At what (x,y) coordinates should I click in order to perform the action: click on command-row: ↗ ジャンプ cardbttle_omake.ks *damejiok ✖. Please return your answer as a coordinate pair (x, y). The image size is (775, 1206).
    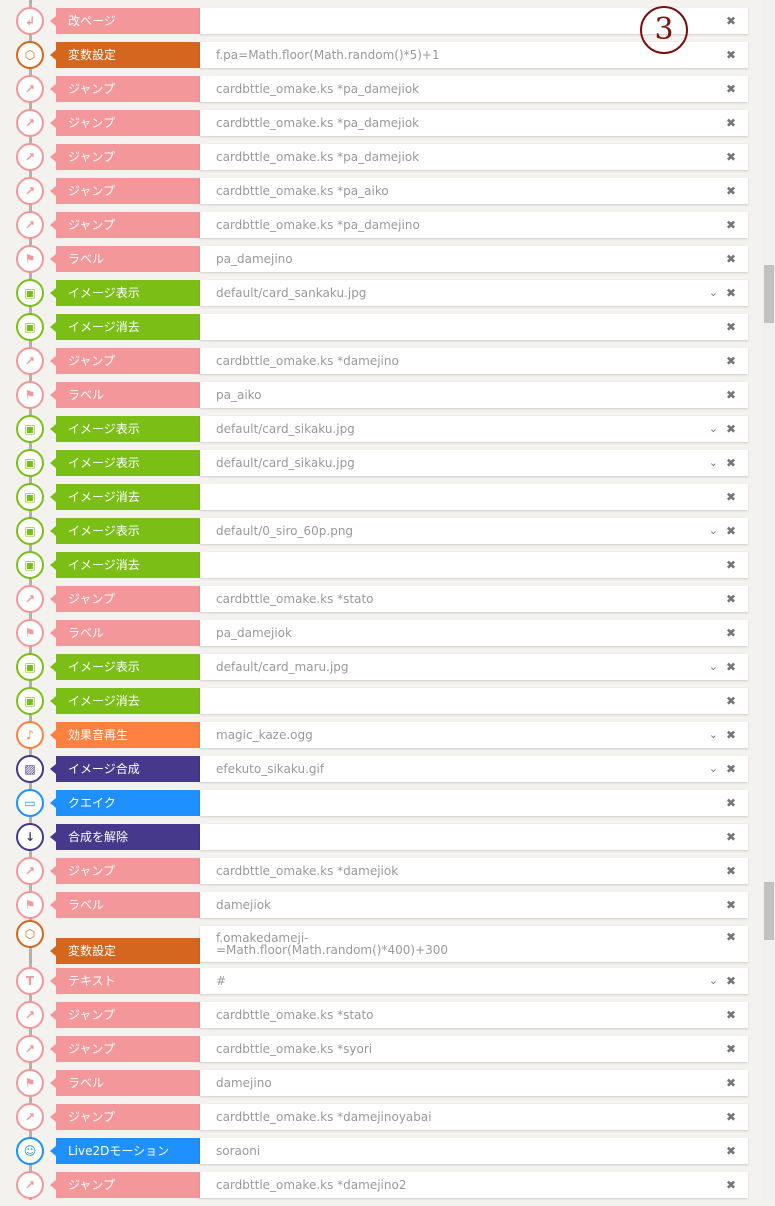
    Looking at the image, I should click on (380, 871).